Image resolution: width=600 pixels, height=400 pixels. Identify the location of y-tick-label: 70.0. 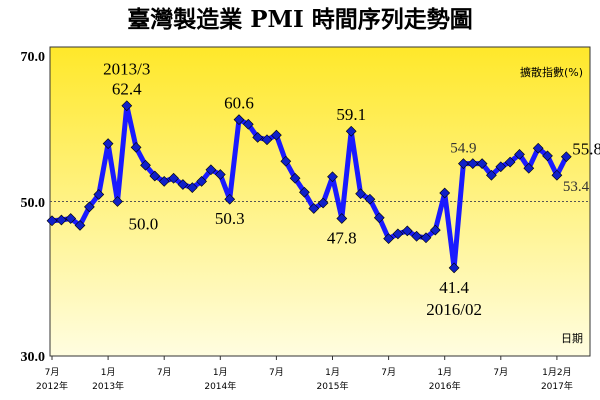
(33, 57).